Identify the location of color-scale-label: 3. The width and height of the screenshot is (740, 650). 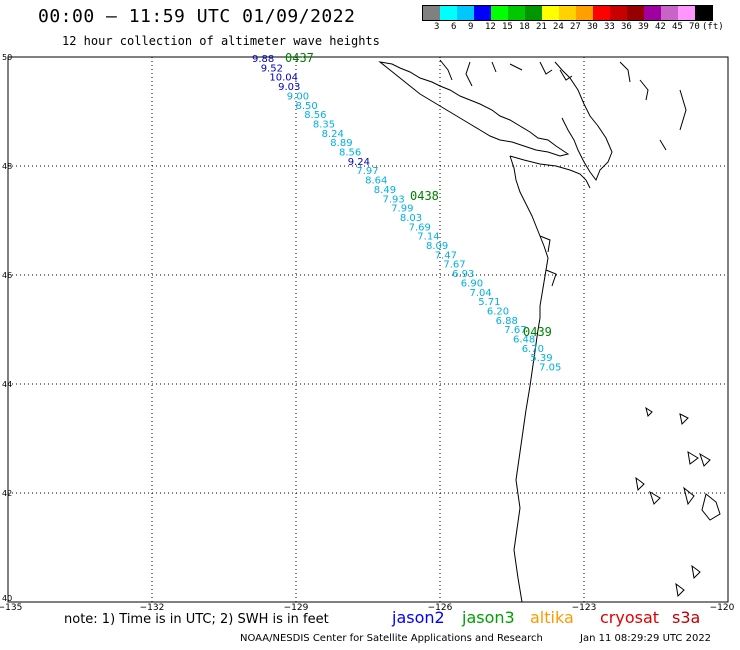
(437, 27).